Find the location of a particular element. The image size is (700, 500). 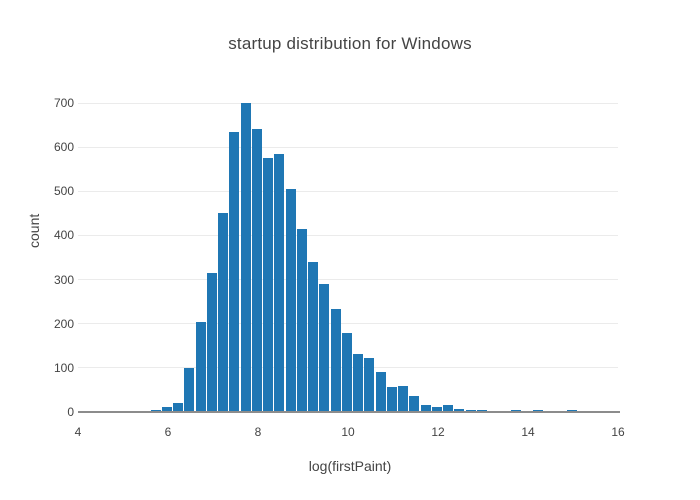

y-tick-label: 100 is located at coordinates (63, 367).